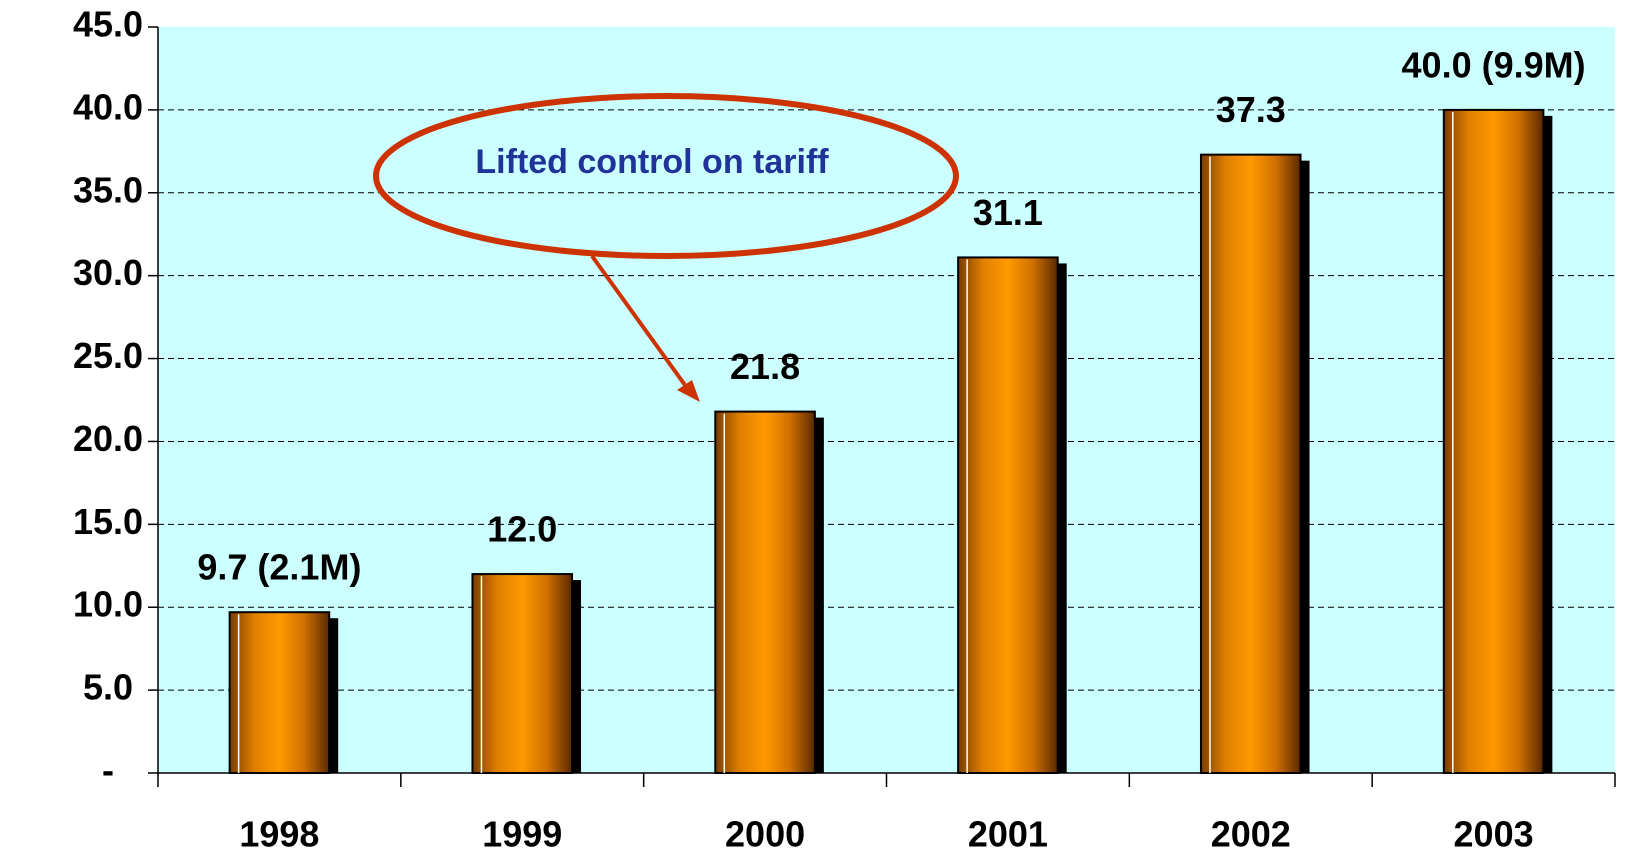 The width and height of the screenshot is (1626, 859). What do you see at coordinates (641, 324) in the screenshot?
I see `annotation-arrow` at bounding box center [641, 324].